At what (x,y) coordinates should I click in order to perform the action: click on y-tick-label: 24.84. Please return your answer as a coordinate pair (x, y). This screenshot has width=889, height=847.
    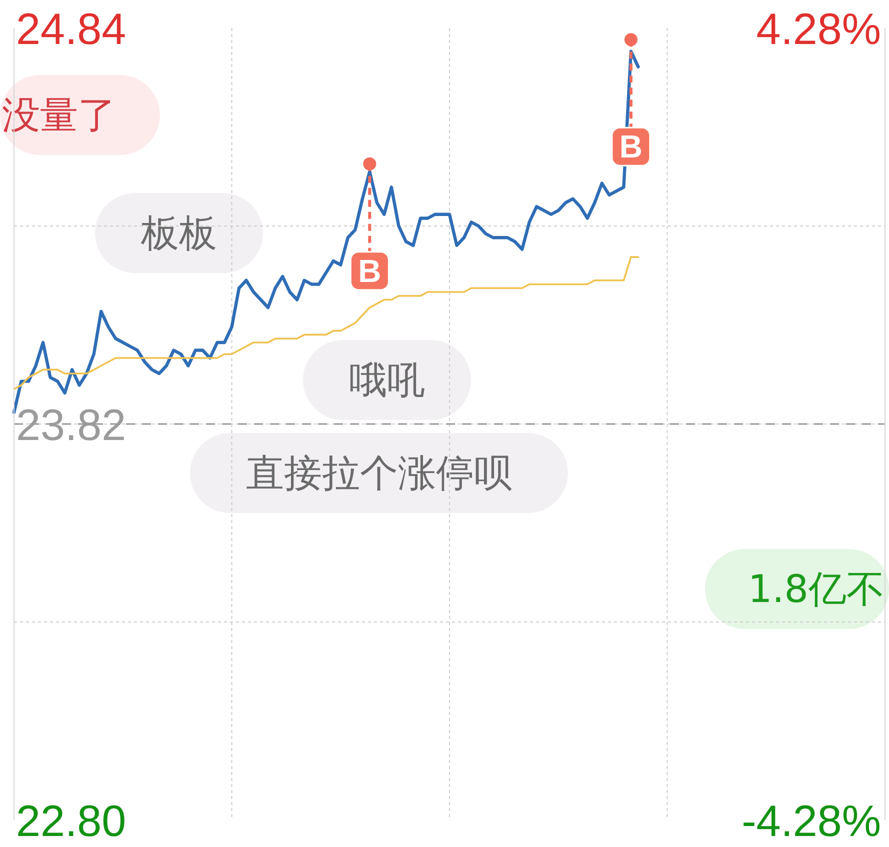
    Looking at the image, I should click on (71, 29).